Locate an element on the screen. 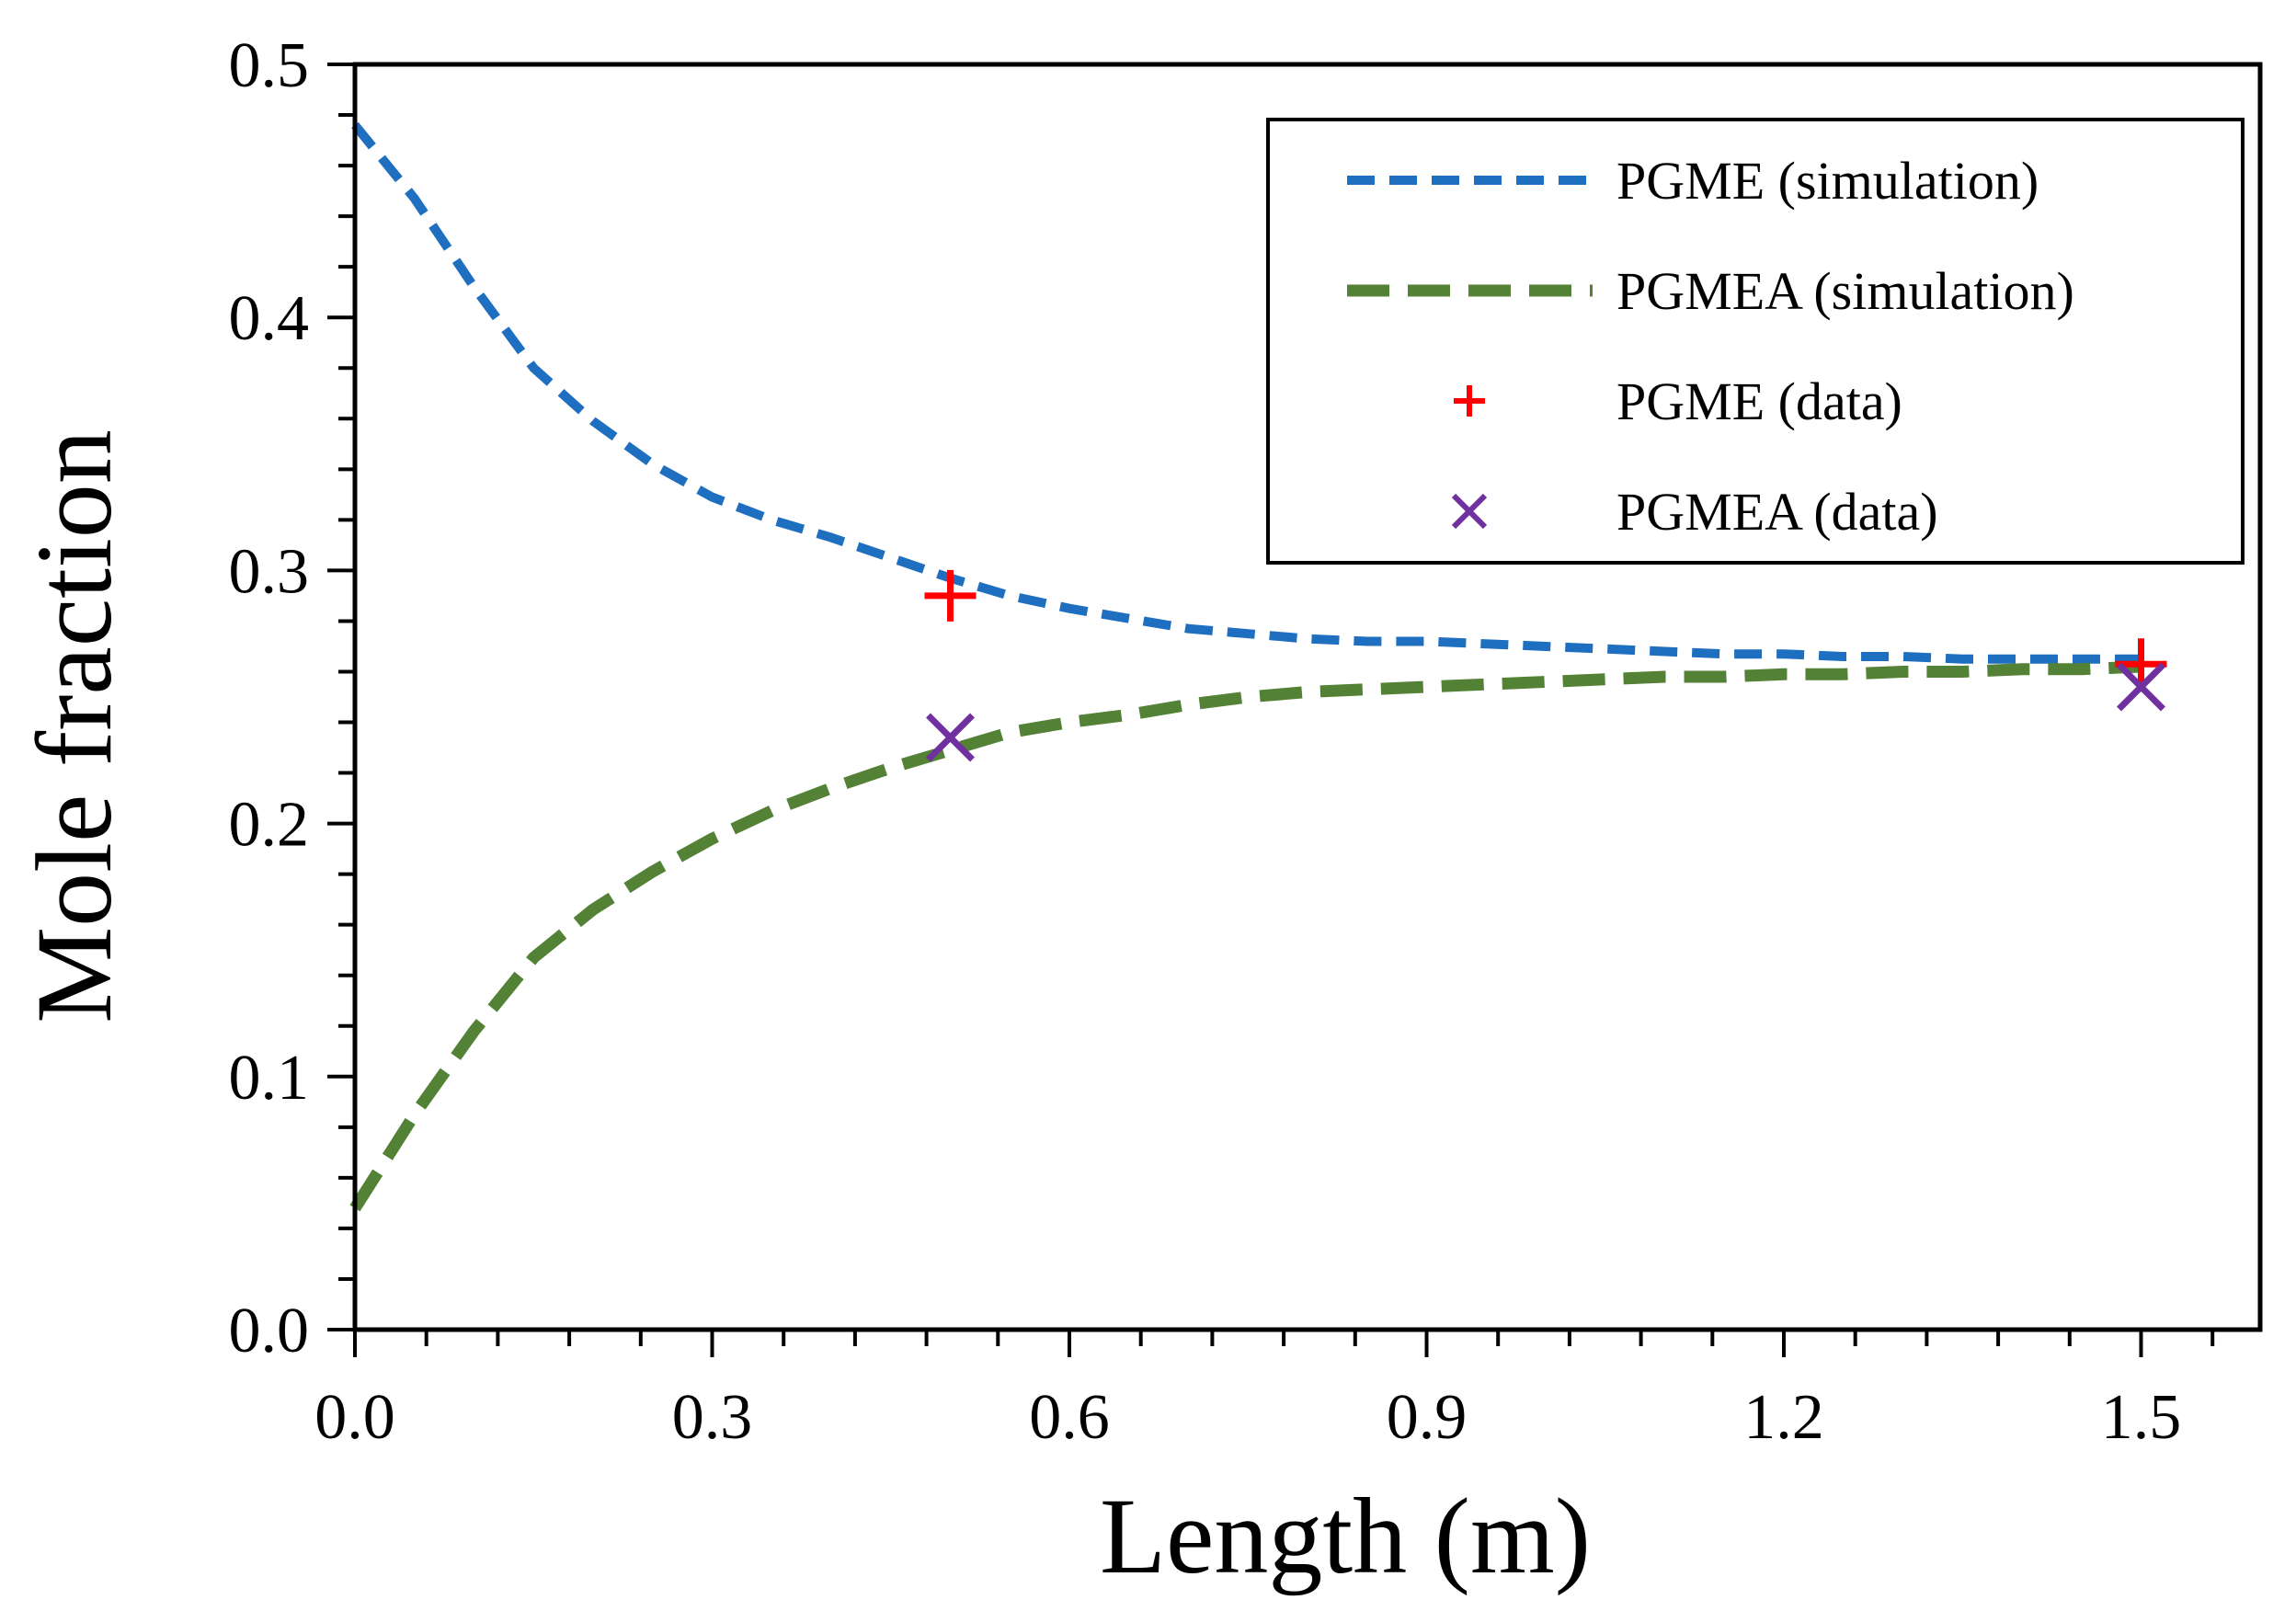 The width and height of the screenshot is (2296, 1611). y-tick-label: 0.1 is located at coordinates (269, 1078).